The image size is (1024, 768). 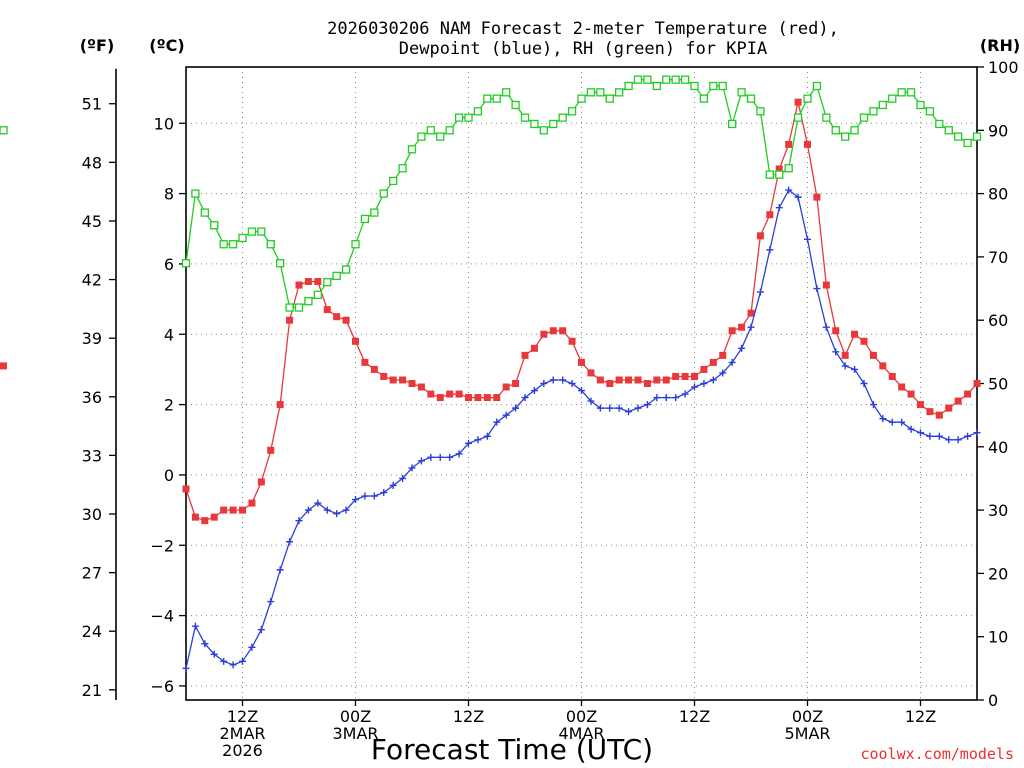 I want to click on credit-link: coolwx.com/models, so click(x=937, y=754).